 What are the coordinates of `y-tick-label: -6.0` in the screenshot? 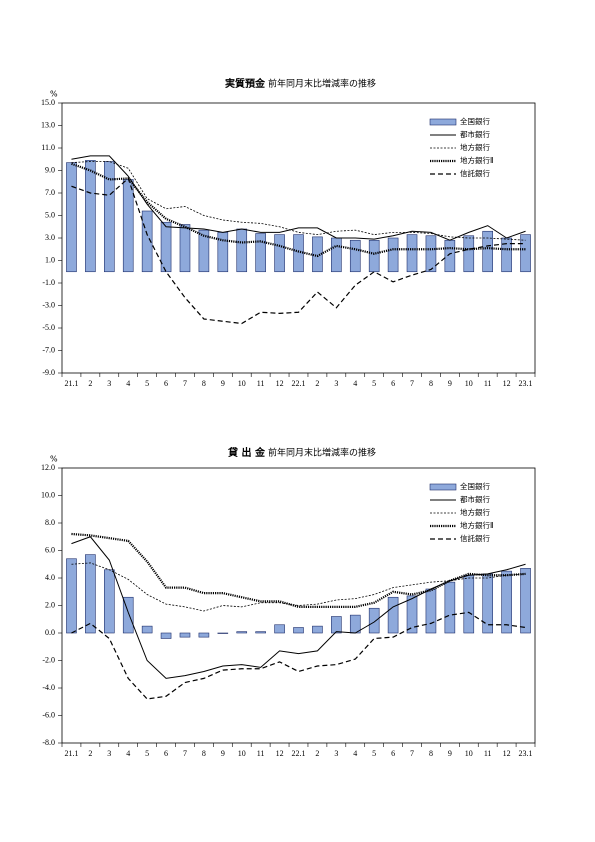 It's located at (48, 714).